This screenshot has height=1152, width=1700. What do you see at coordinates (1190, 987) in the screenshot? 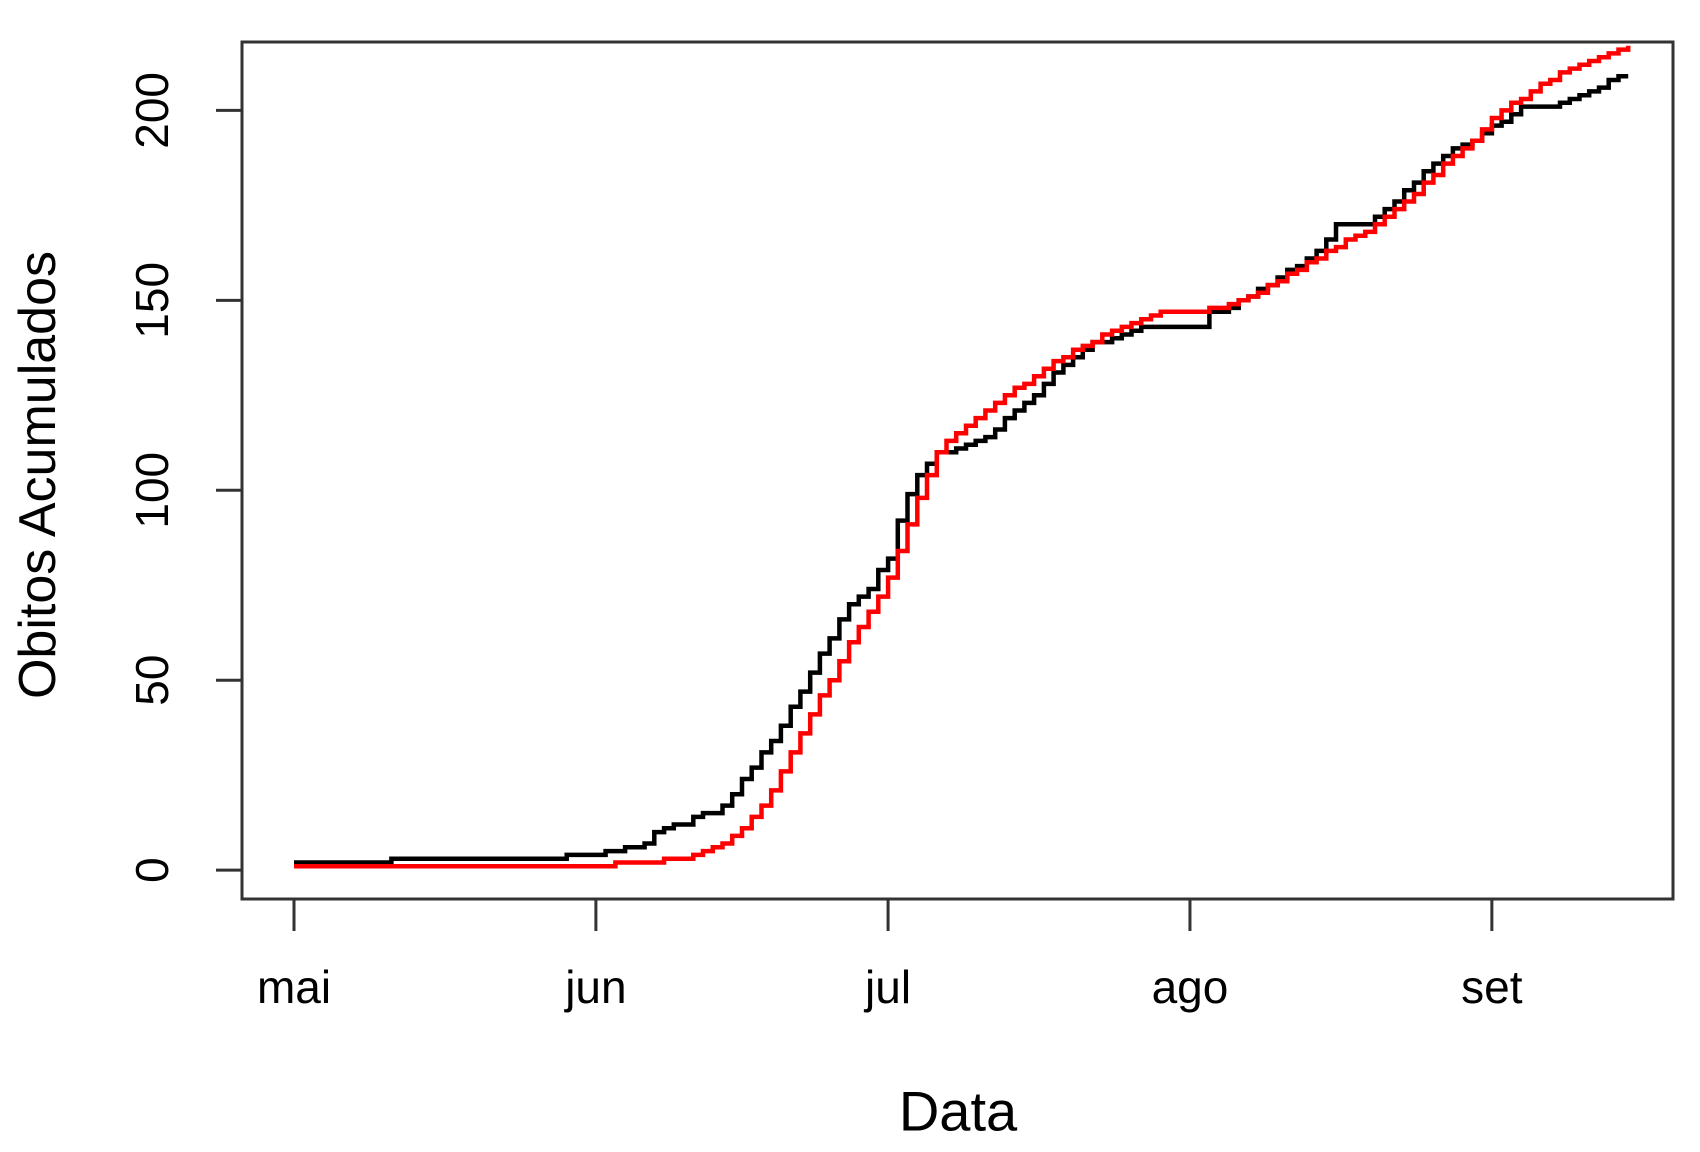
I see `x-tick-label: ago` at bounding box center [1190, 987].